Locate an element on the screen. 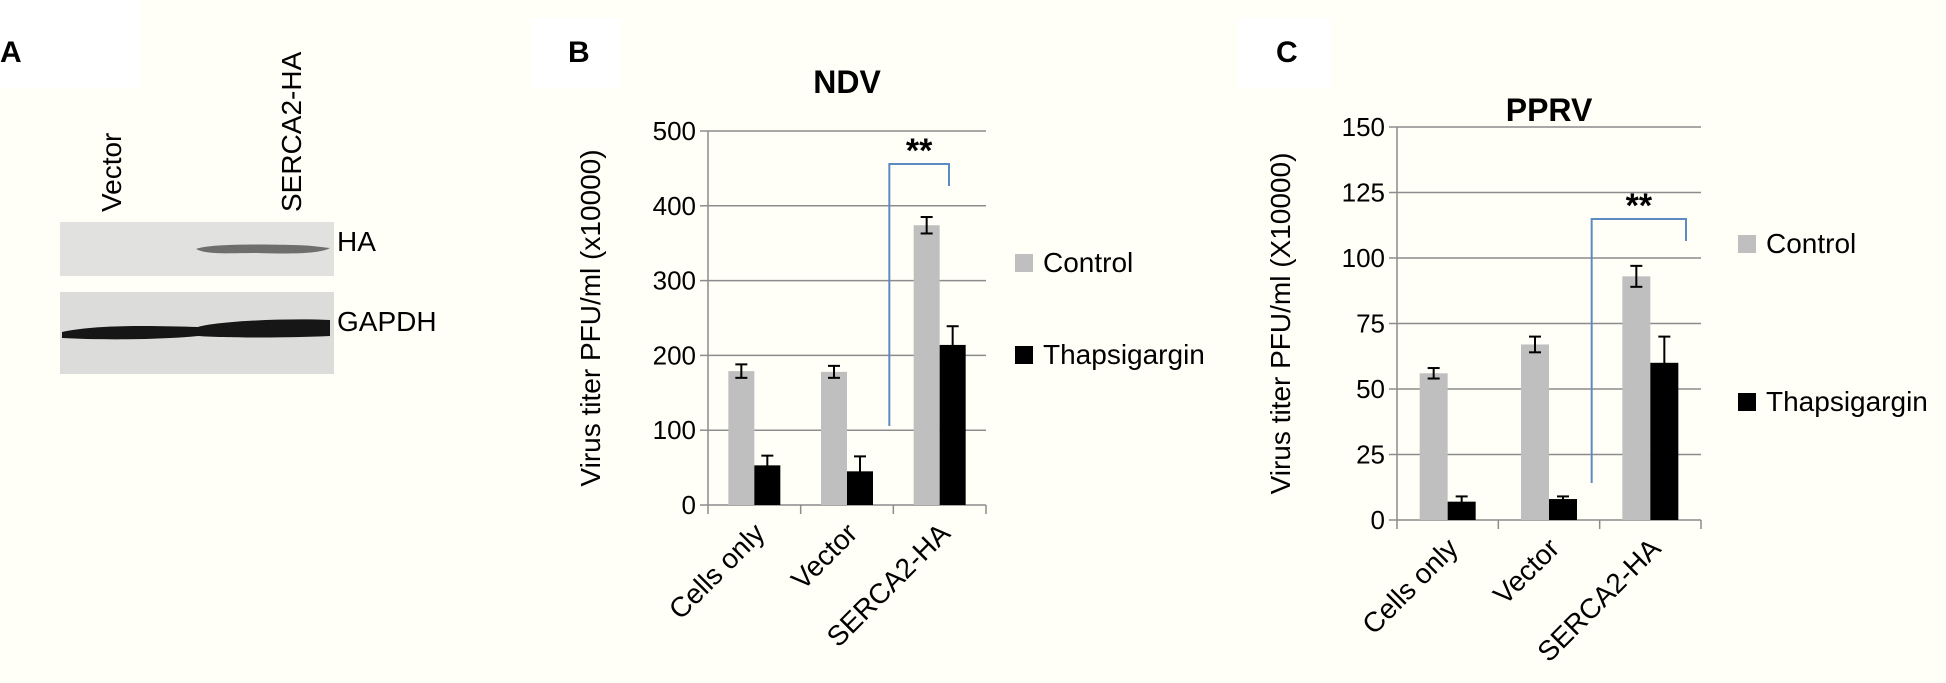  panel-a-label: A is located at coordinates (11, 52).